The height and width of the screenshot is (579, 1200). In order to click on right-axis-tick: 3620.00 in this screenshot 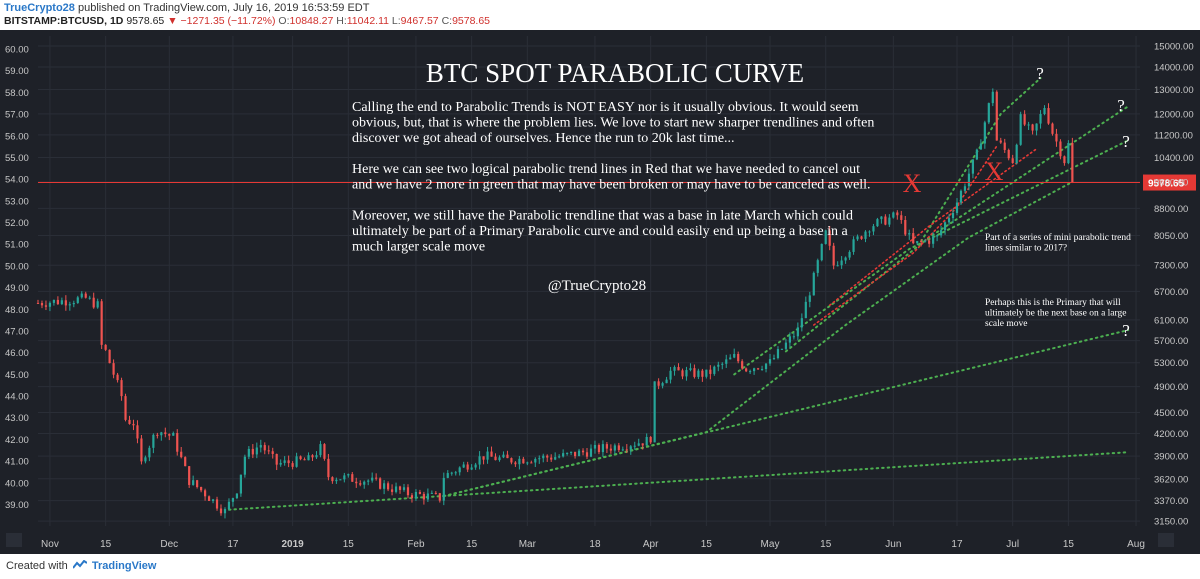, I will do `click(1171, 479)`.